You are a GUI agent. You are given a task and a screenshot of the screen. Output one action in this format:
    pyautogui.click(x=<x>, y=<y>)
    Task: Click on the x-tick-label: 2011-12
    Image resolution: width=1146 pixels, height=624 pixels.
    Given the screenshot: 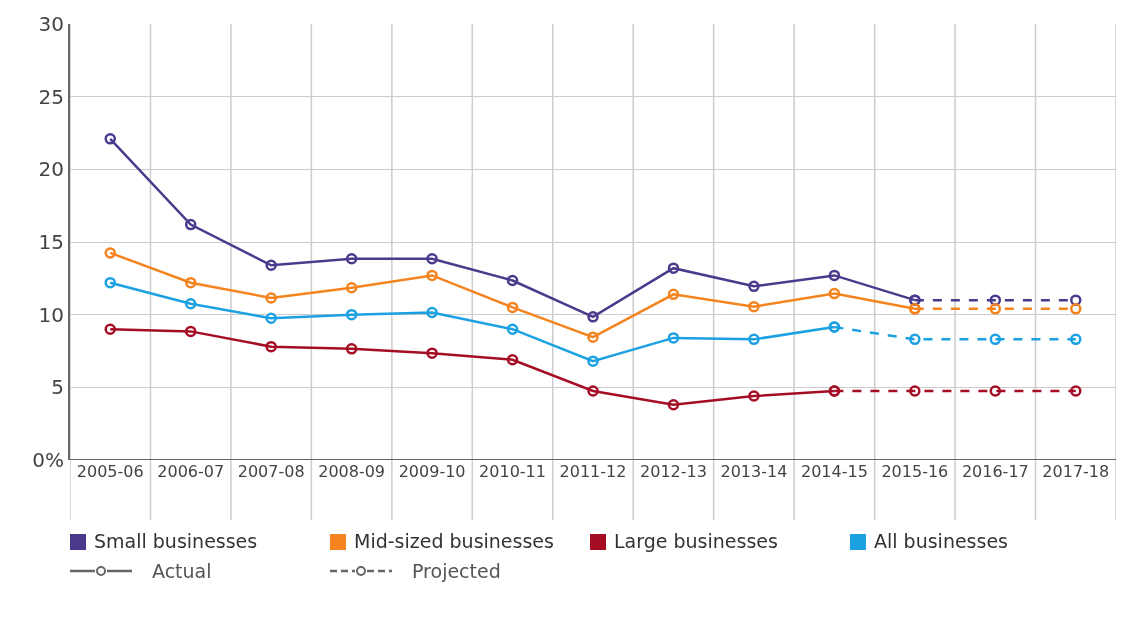 What is the action you would take?
    pyautogui.click(x=593, y=471)
    